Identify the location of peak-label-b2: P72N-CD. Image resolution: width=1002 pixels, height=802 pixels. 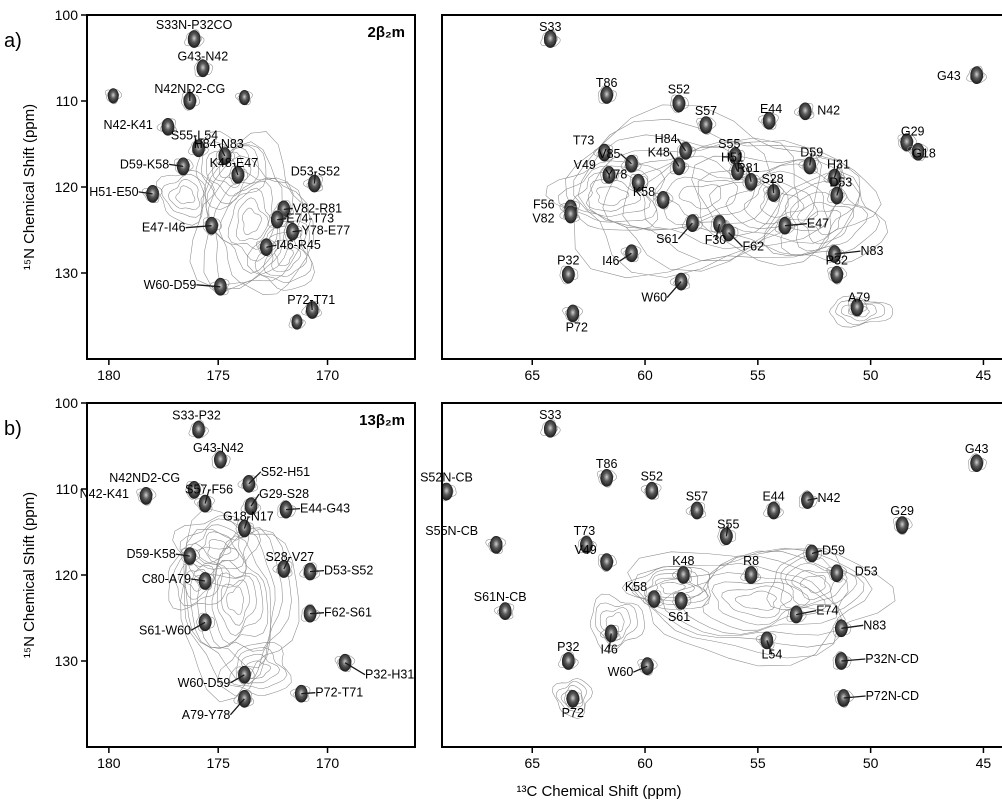
(893, 696).